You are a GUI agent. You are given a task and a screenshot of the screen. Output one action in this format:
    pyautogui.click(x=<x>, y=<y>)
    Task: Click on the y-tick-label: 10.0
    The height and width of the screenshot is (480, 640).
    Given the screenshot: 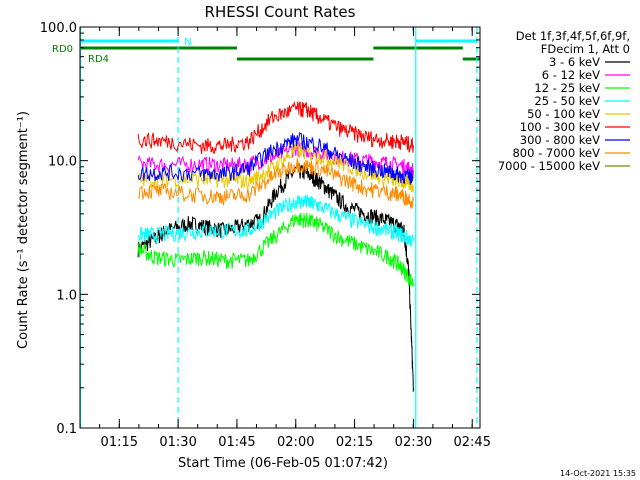 What is the action you would take?
    pyautogui.click(x=62, y=162)
    